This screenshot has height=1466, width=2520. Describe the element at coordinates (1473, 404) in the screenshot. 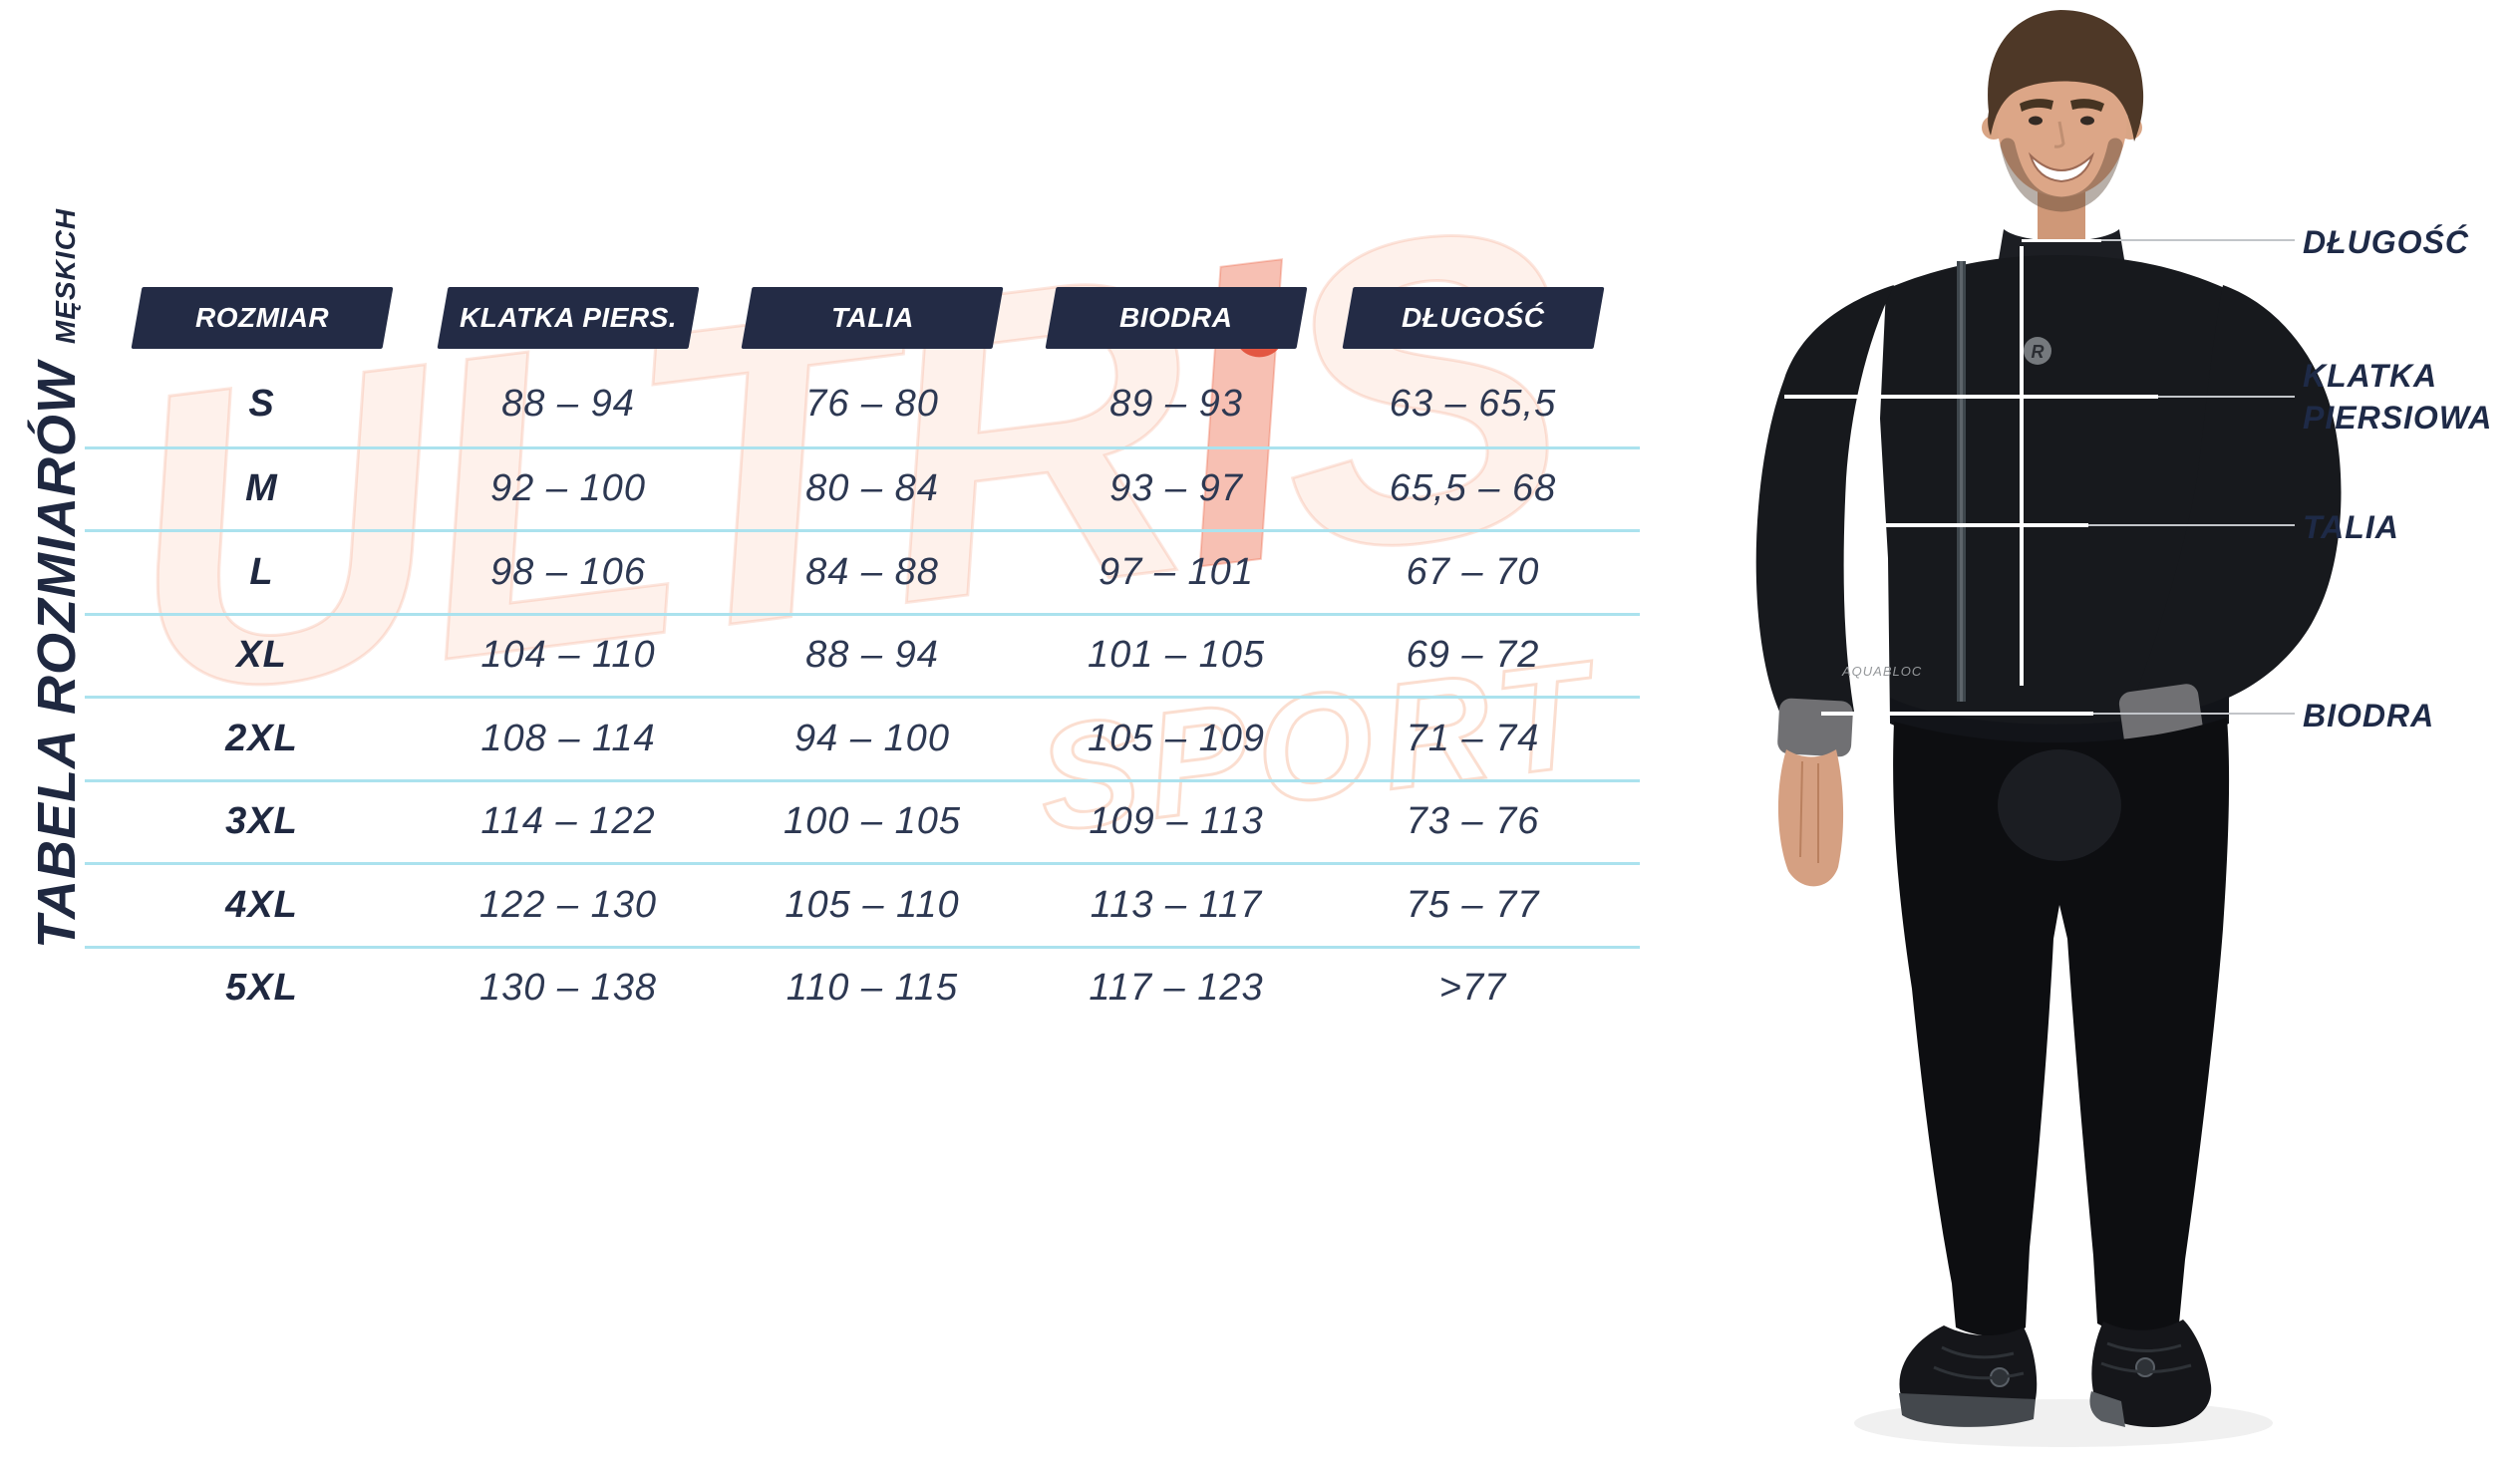

I see `length-cell: 63 – 65,5` at that location.